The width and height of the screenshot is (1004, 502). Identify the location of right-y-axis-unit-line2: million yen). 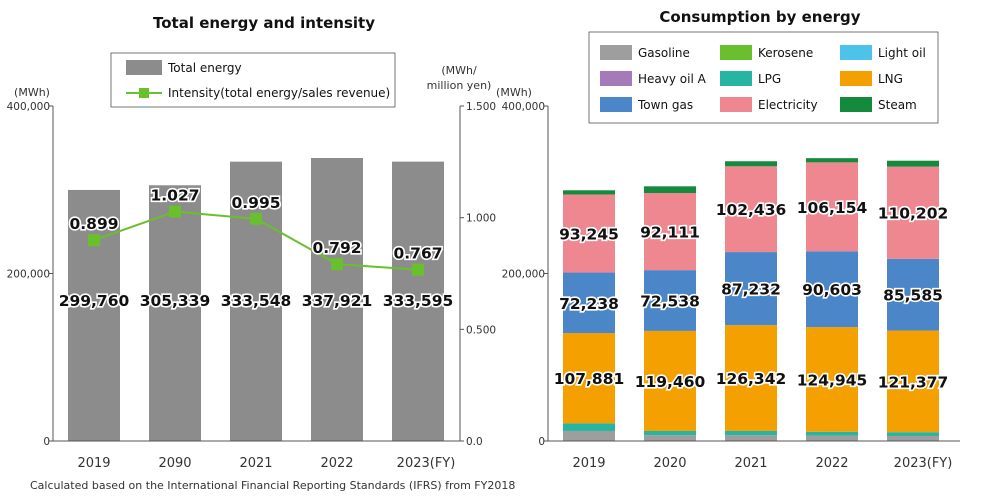
(459, 85).